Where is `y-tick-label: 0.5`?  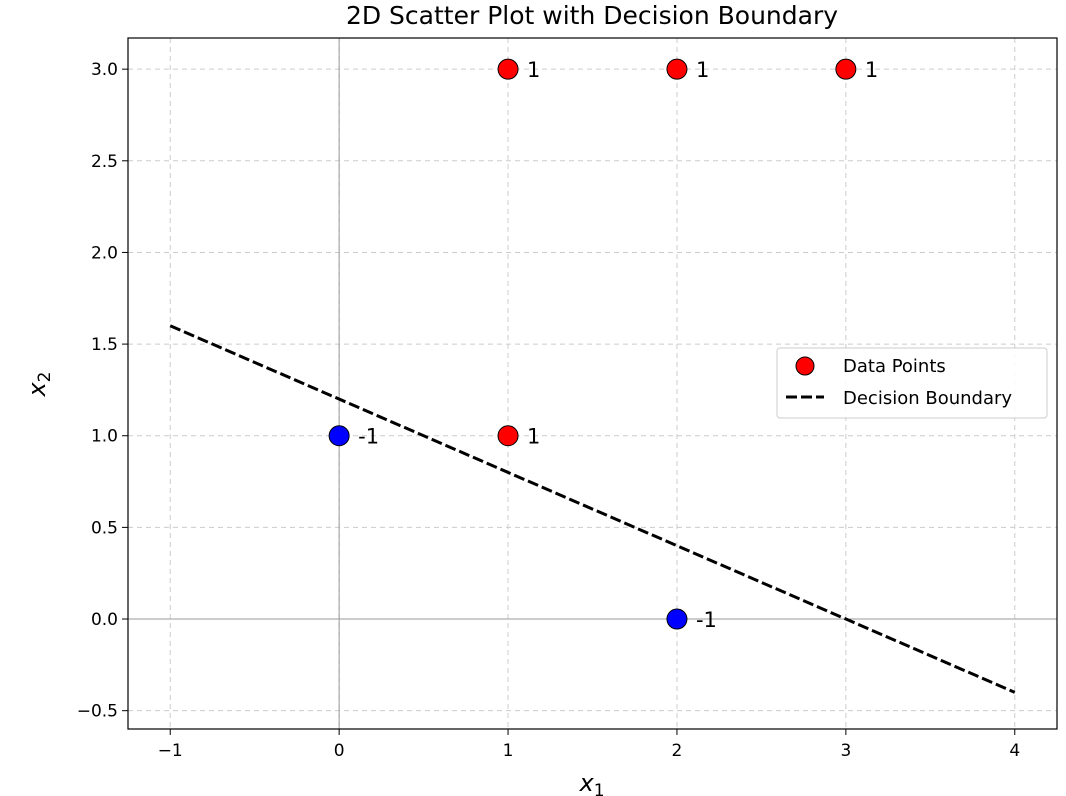 y-tick-label: 0.5 is located at coordinates (104, 528).